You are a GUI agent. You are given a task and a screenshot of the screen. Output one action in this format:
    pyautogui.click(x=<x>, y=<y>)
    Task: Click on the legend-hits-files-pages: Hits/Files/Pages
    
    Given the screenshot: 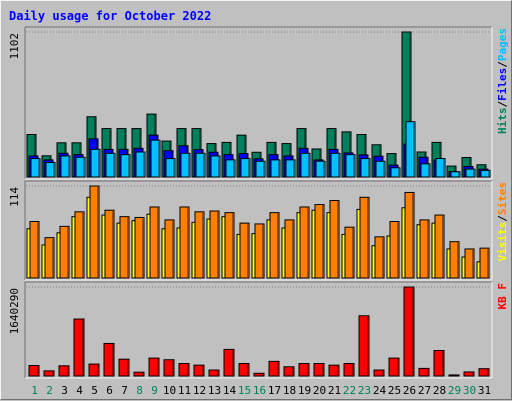 What is the action you would take?
    pyautogui.click(x=502, y=81)
    